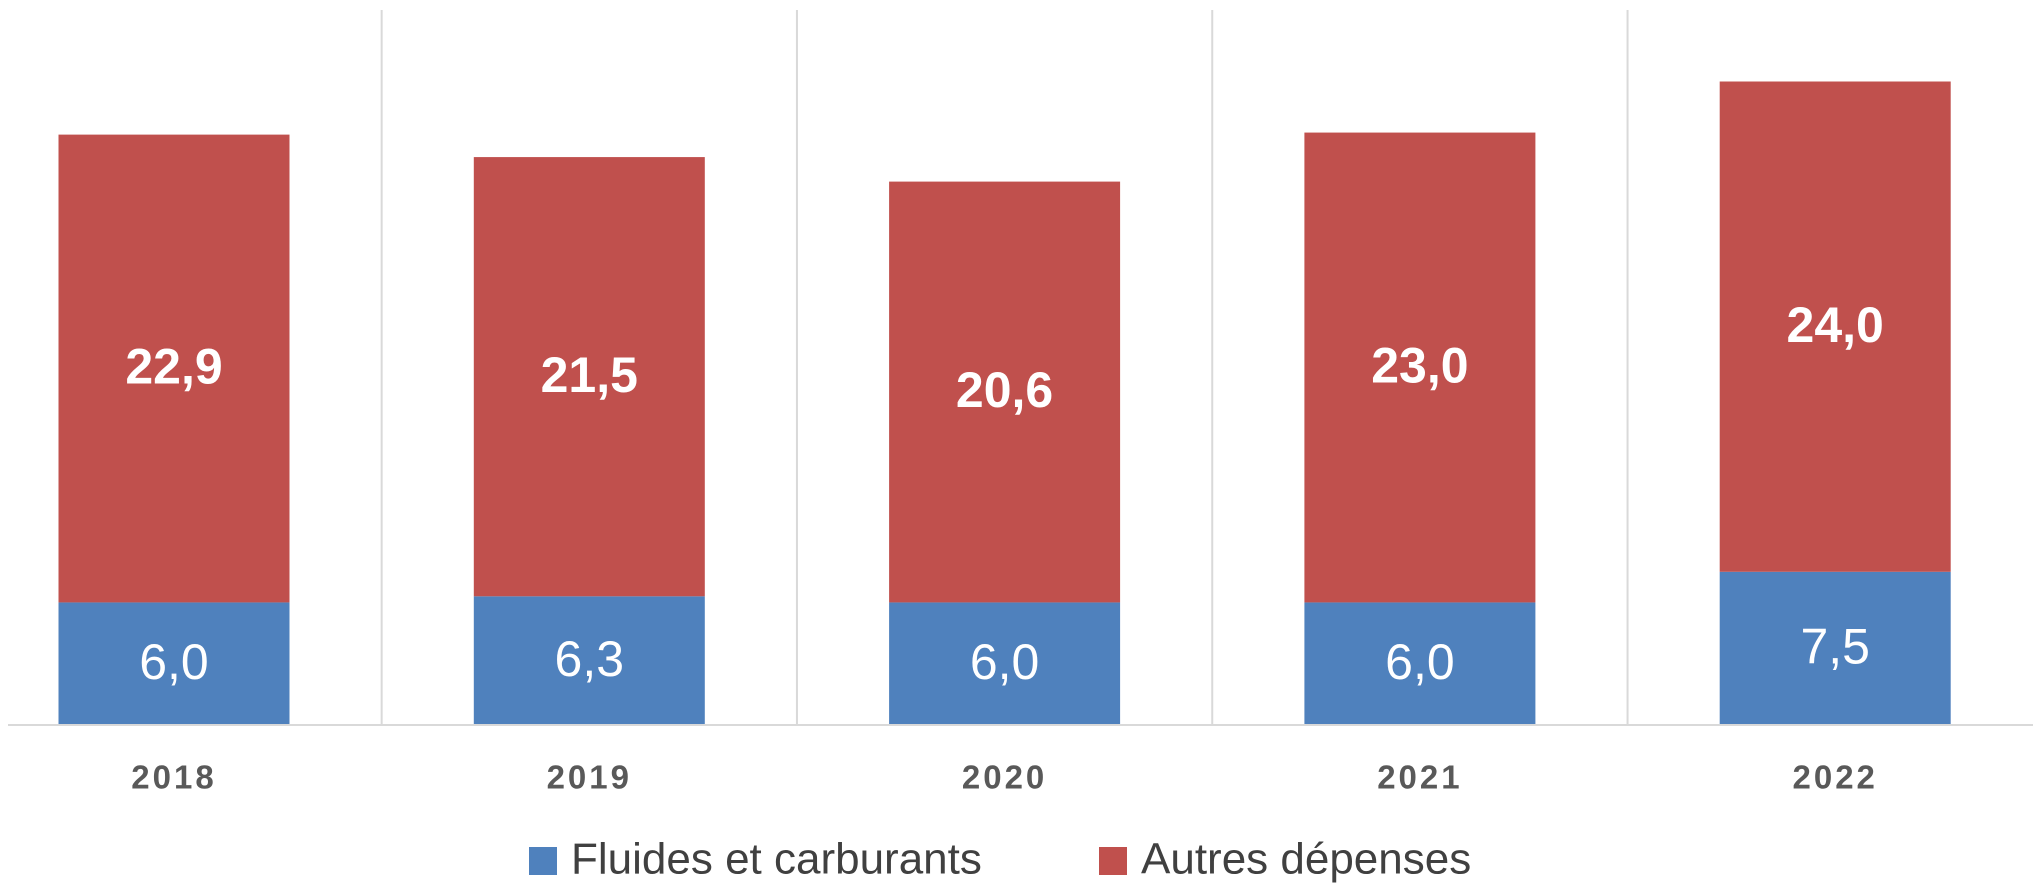 The image size is (2033, 883). Describe the element at coordinates (1419, 777) in the screenshot. I see `x-tick-label: 2021` at that location.